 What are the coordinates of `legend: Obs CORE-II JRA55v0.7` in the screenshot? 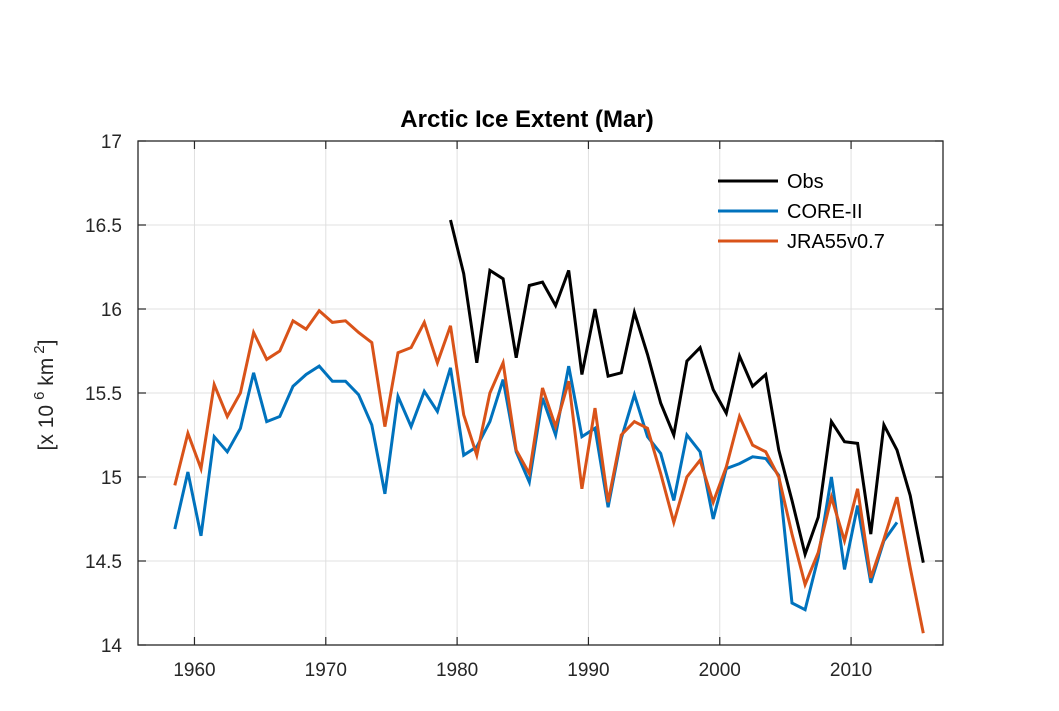 It's located at (801, 212).